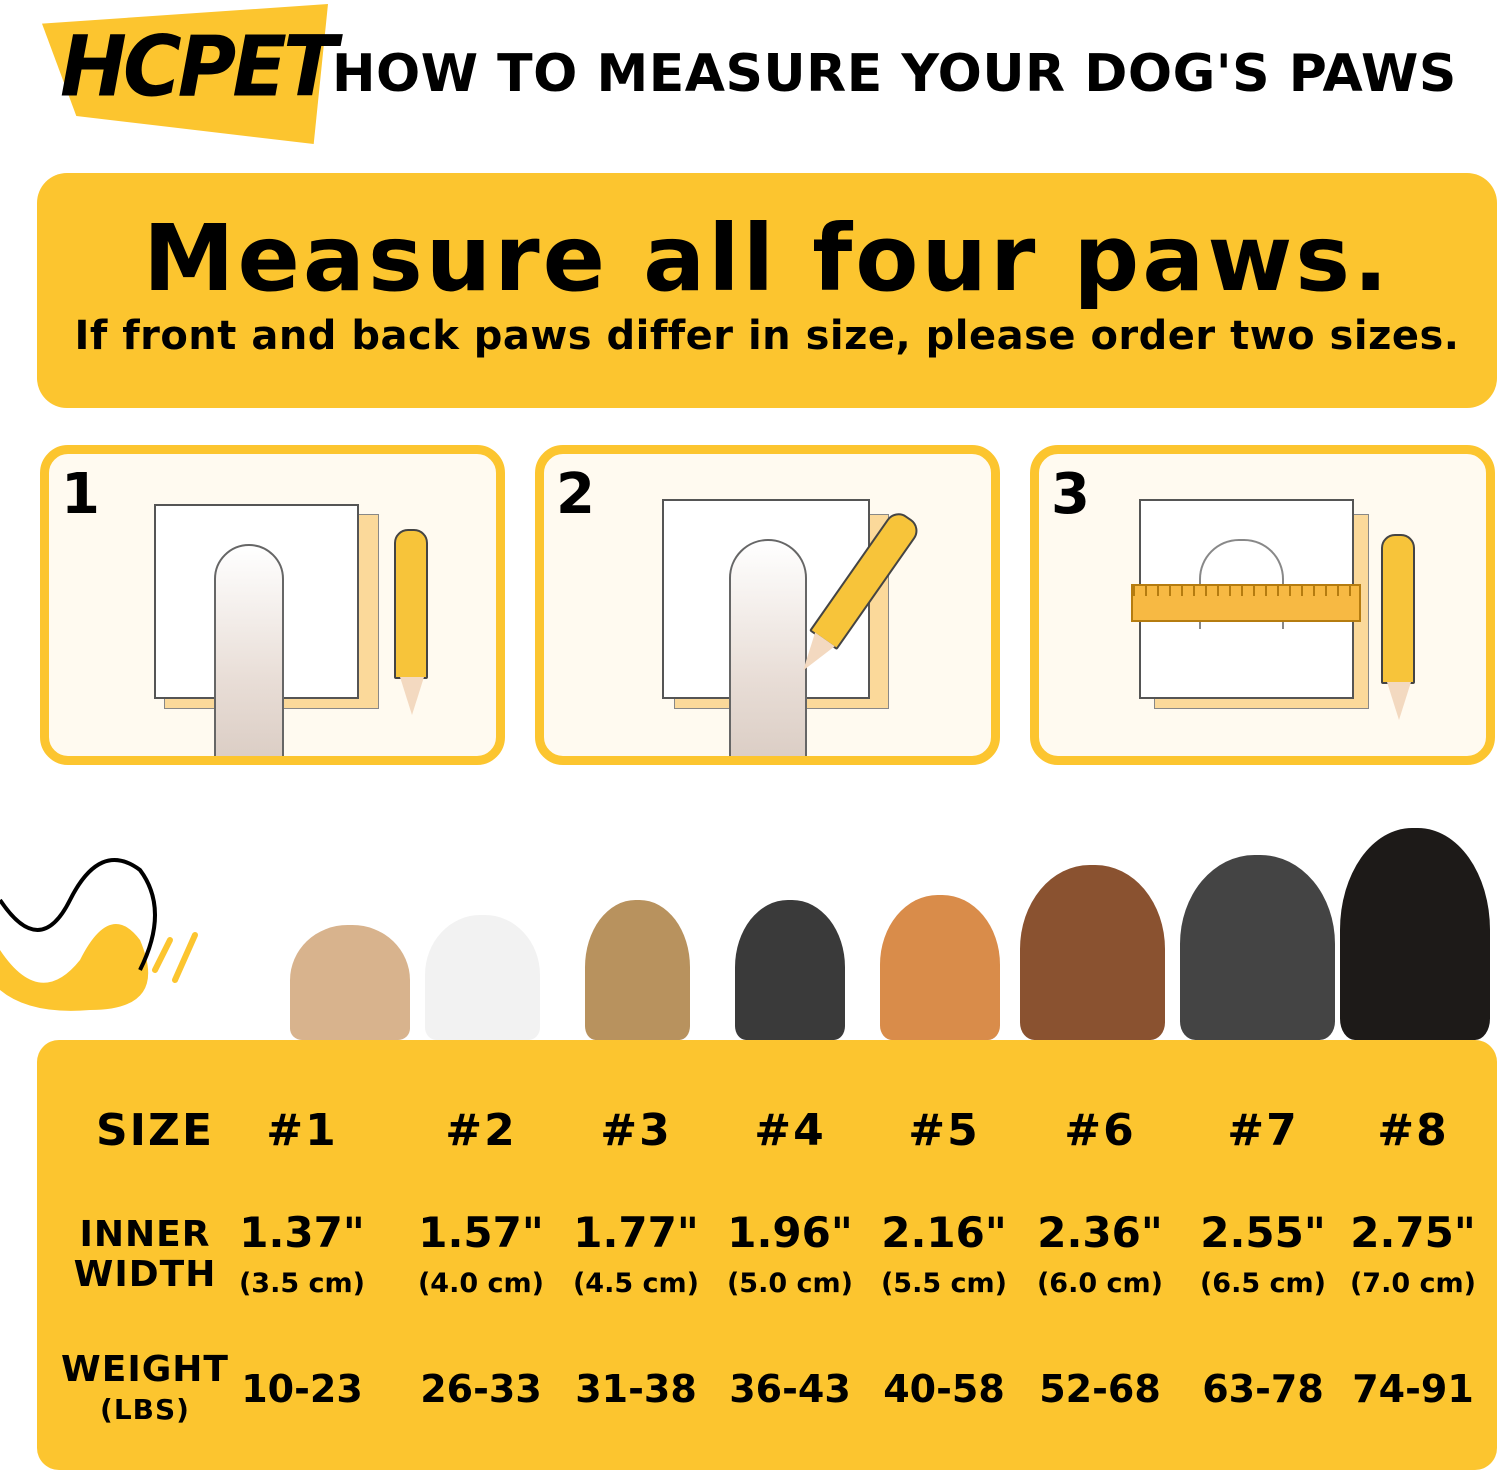 The width and height of the screenshot is (1500, 1473). Describe the element at coordinates (481, 1389) in the screenshot. I see `weight-range: 26-33` at that location.